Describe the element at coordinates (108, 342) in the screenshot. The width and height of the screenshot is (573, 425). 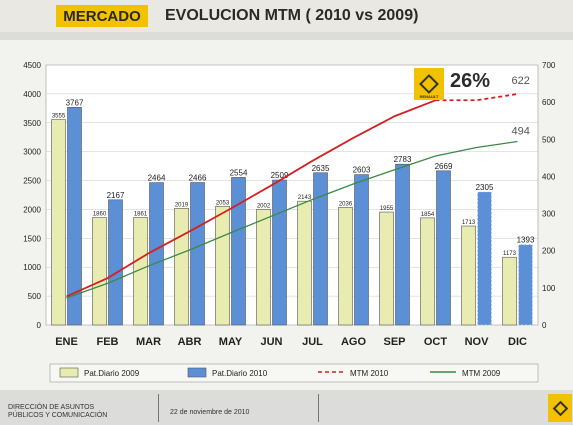
I see `x-tick-label: FEB` at that location.